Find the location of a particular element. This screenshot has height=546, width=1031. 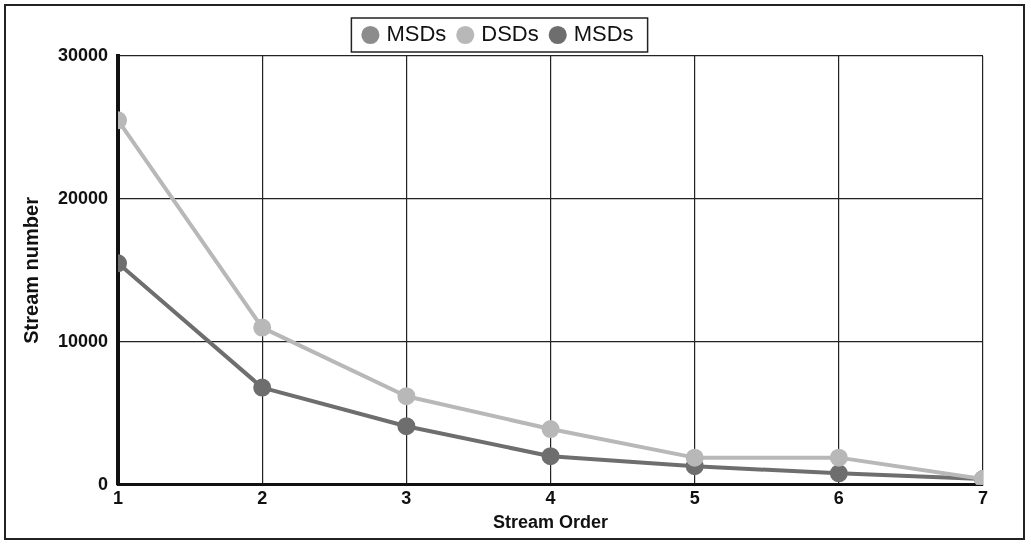

y-tick-label: 10000 is located at coordinates (83, 340).